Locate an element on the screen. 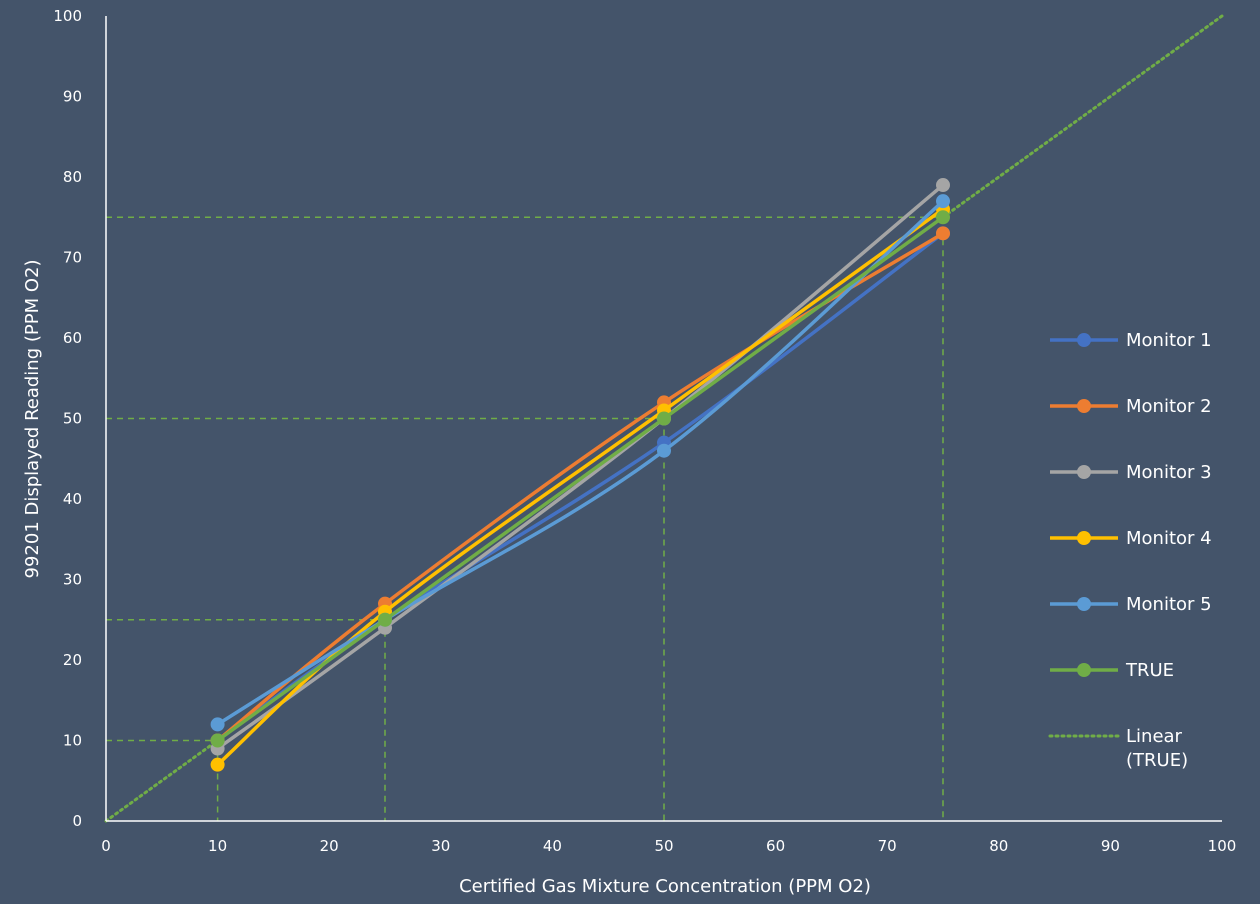 Image resolution: width=1260 pixels, height=904 pixels. x-tick-label: 80 is located at coordinates (998, 846).